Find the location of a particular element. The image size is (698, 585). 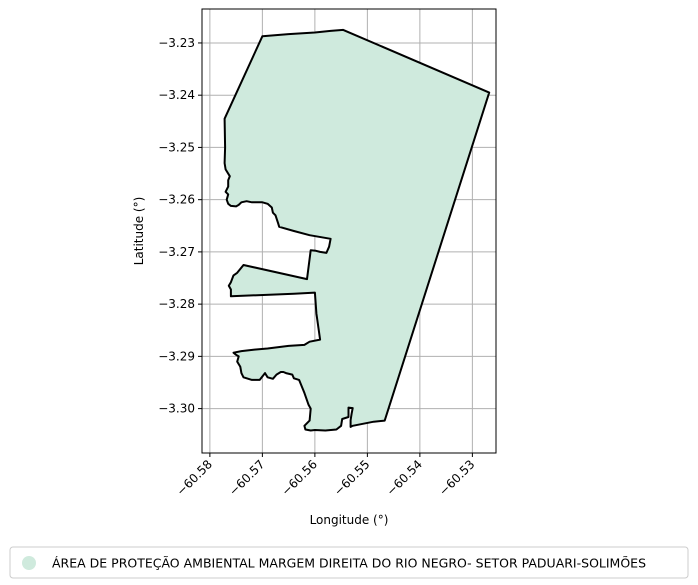

y-tick-label: −3.26 is located at coordinates (176, 200).